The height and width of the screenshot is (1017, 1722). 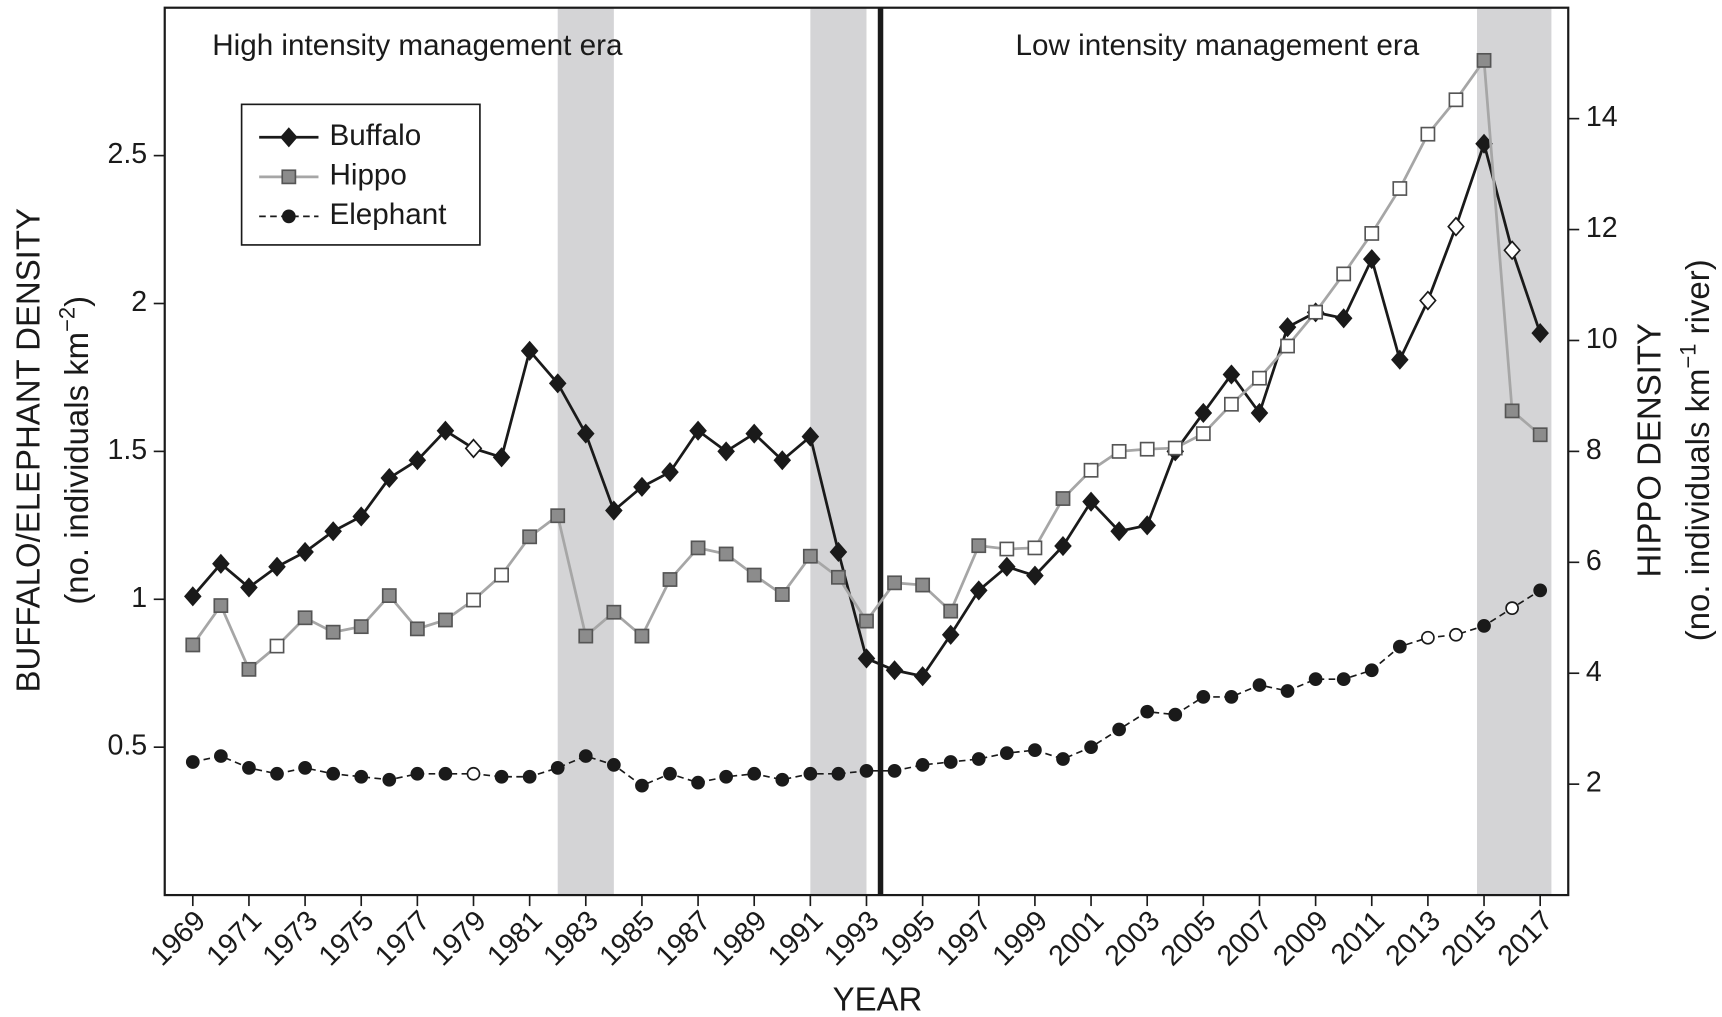 What do you see at coordinates (1077, 939) in the screenshot?
I see `x-tick-label: 2001` at bounding box center [1077, 939].